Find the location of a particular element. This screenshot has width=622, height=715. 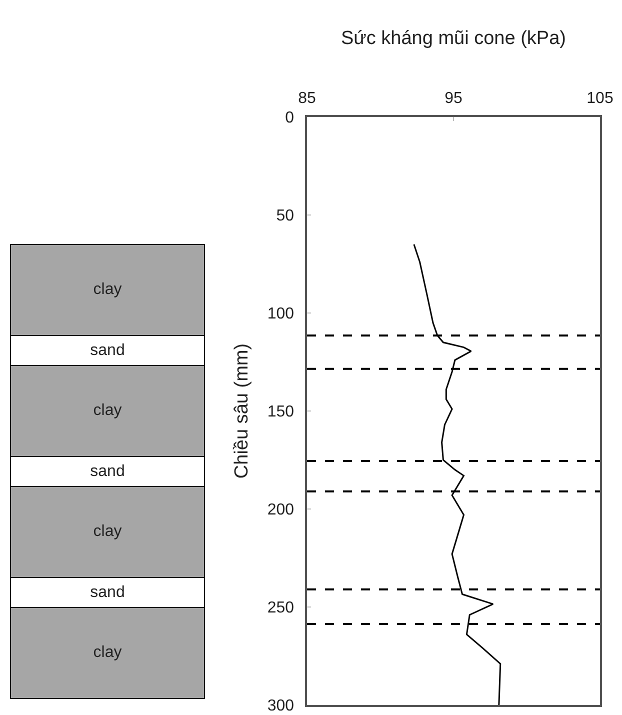

y-tick-label: 100 is located at coordinates (280, 314).